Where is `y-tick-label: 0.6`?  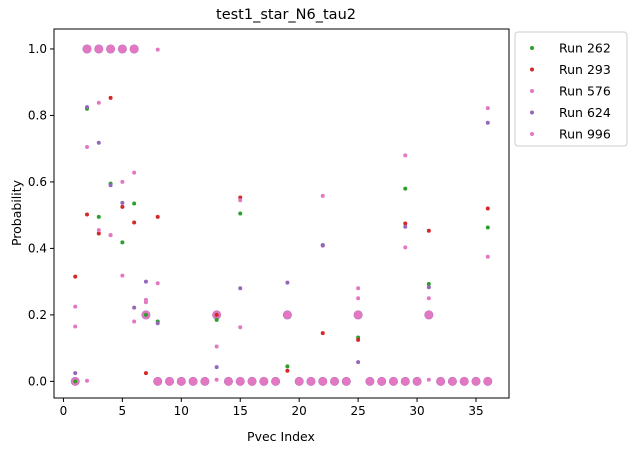
y-tick-label: 0.6 is located at coordinates (37, 182).